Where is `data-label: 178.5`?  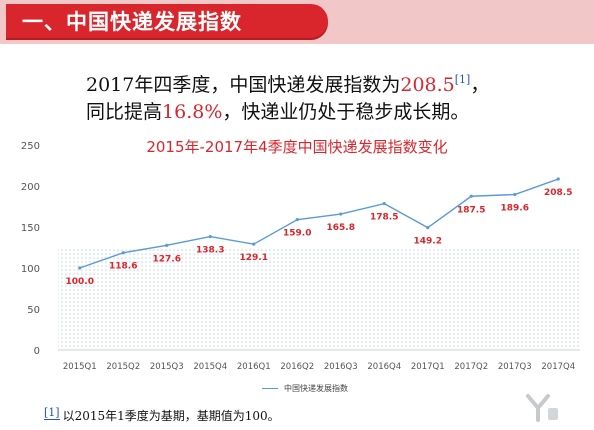
data-label: 178.5 is located at coordinates (384, 218).